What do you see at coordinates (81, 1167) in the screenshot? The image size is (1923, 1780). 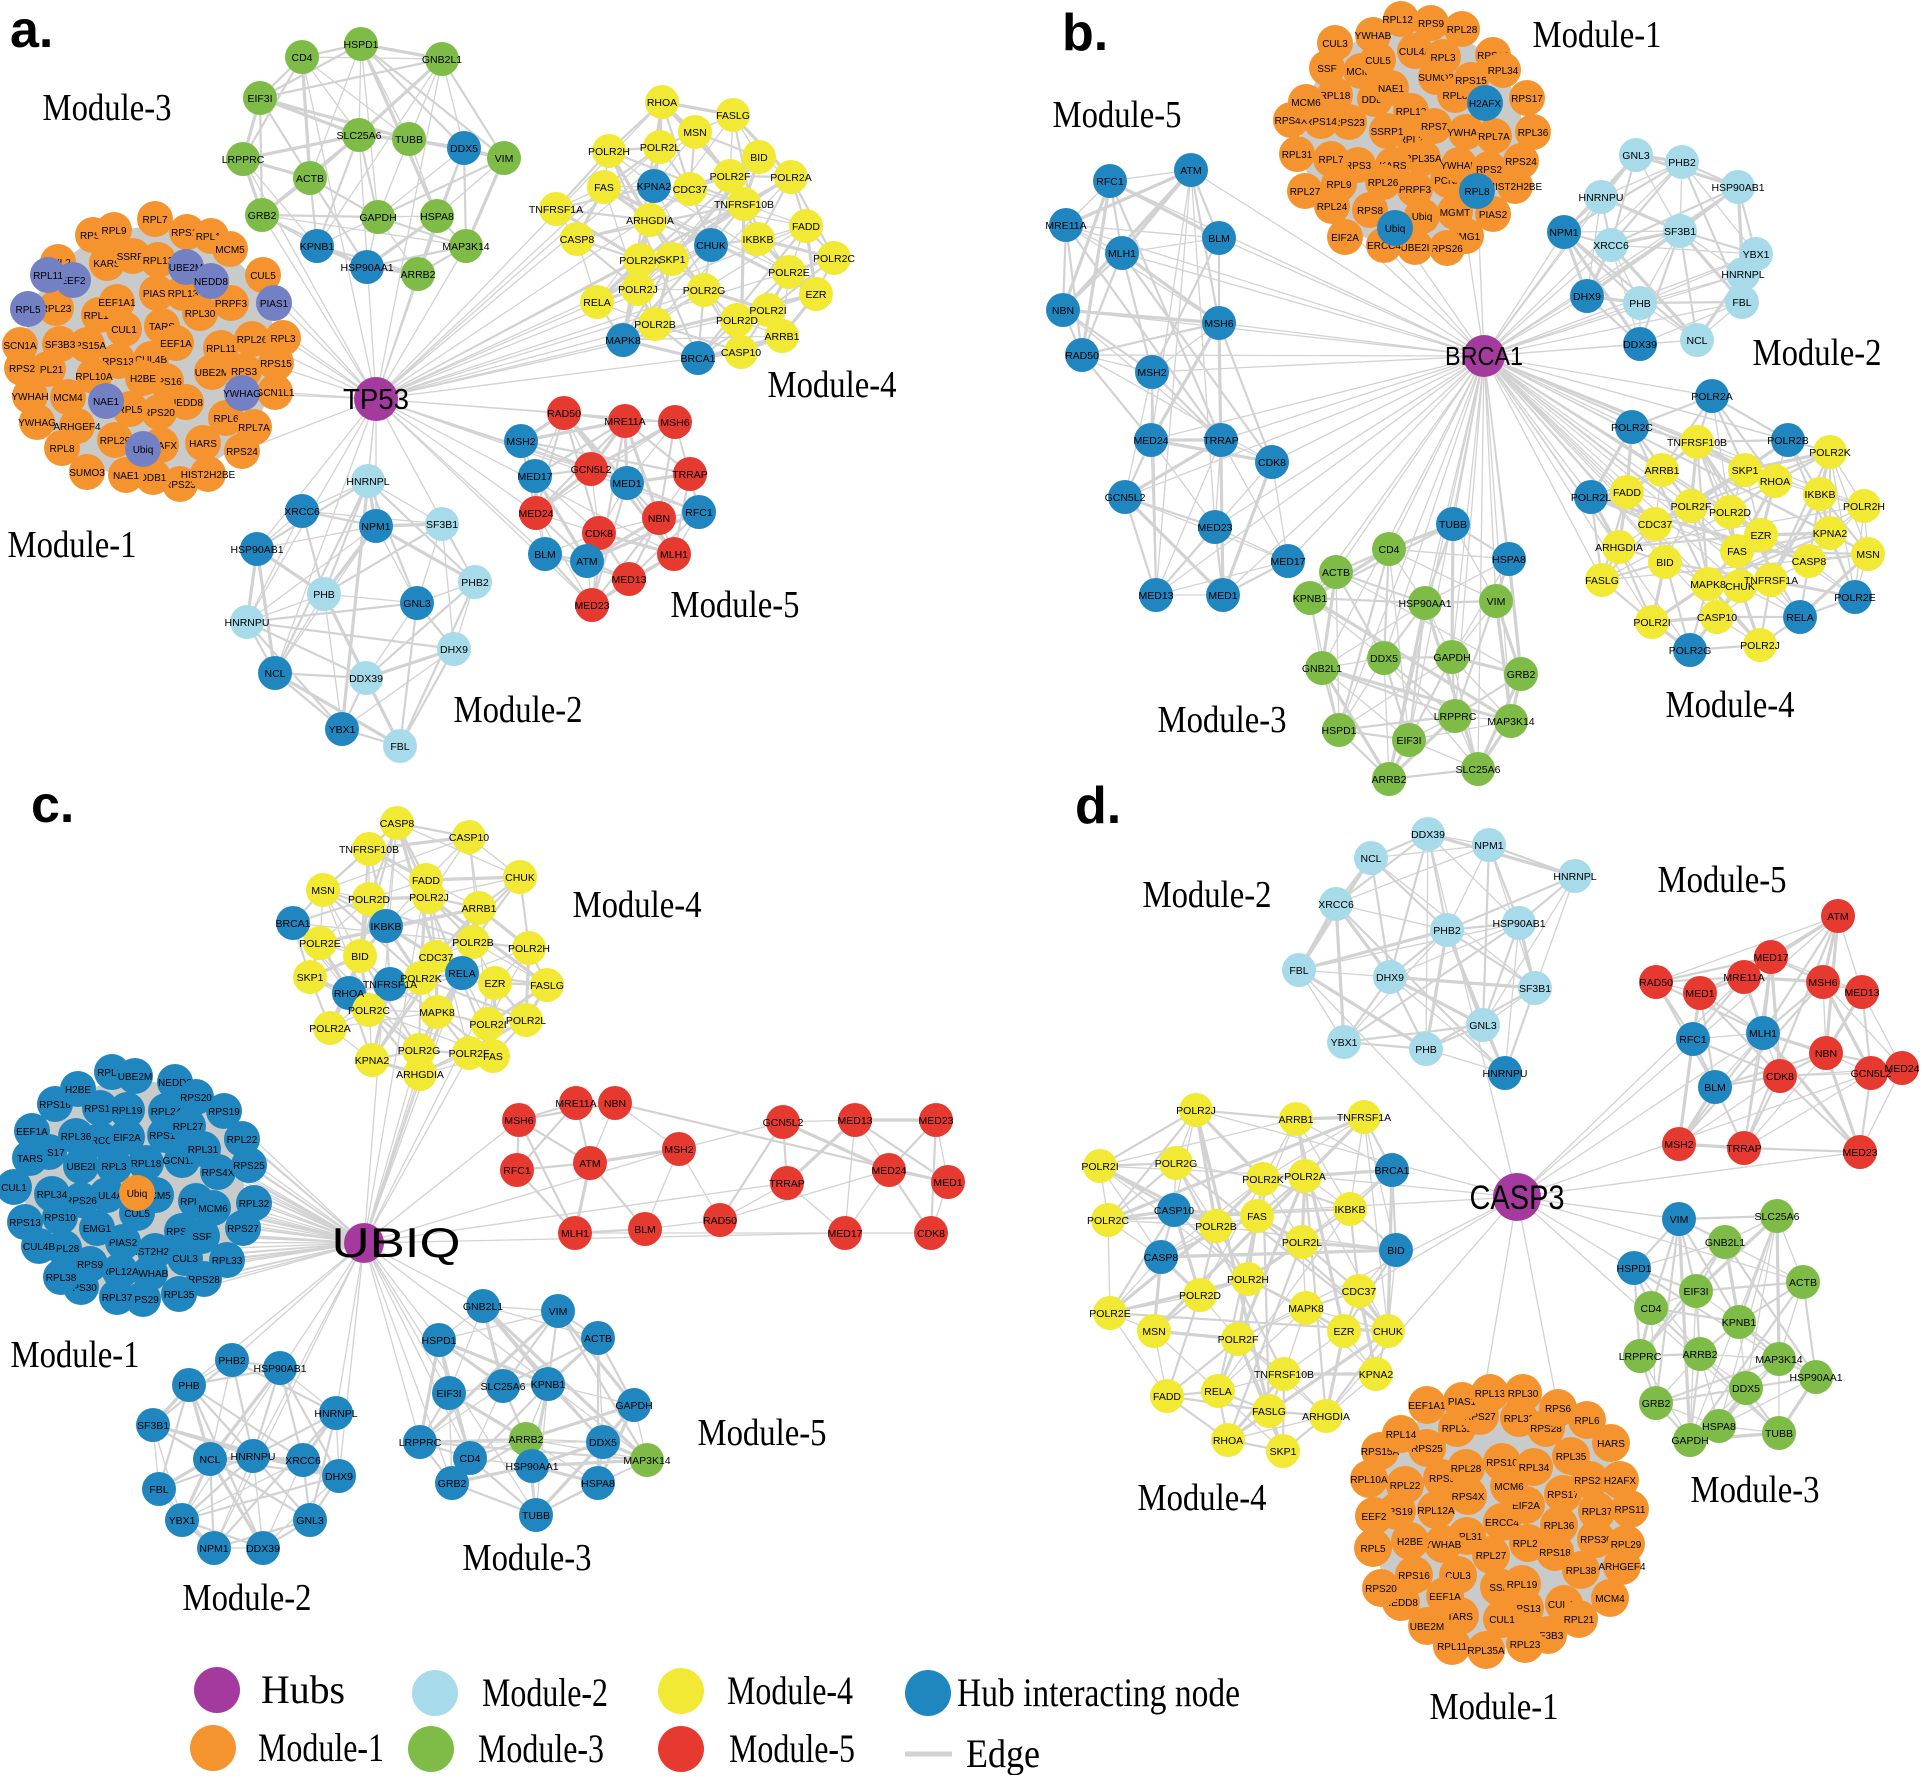 I see `svg-text: UBE2I` at bounding box center [81, 1167].